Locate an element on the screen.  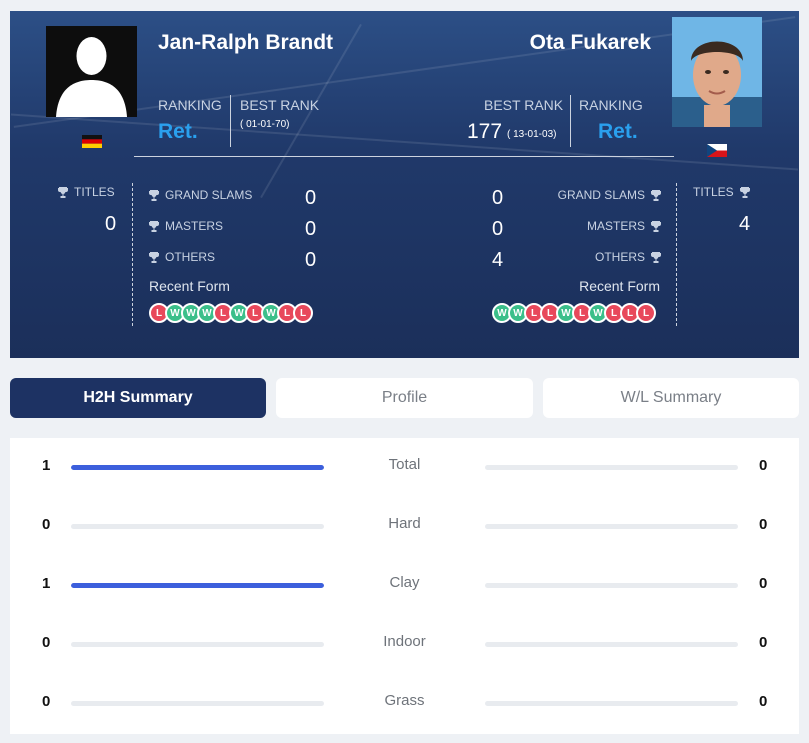
player-right-others-label: OTHERS is located at coordinates (628, 257).